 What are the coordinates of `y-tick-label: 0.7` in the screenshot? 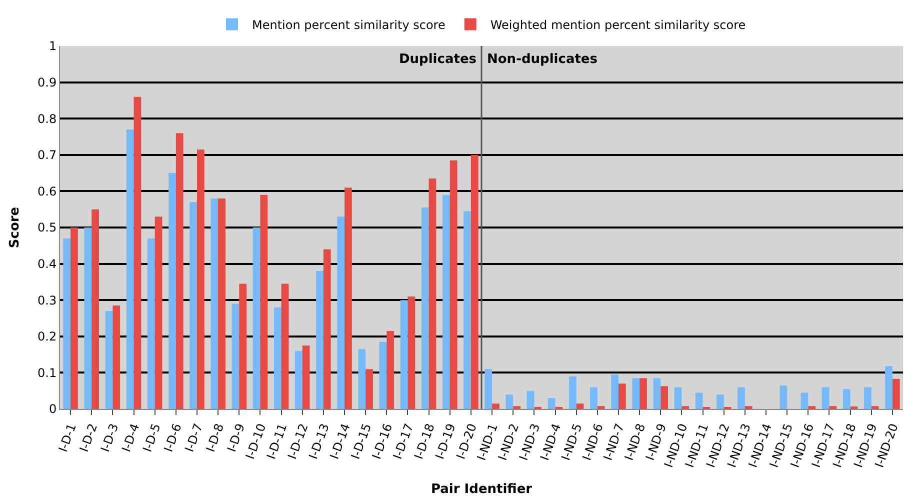 It's located at (47, 155).